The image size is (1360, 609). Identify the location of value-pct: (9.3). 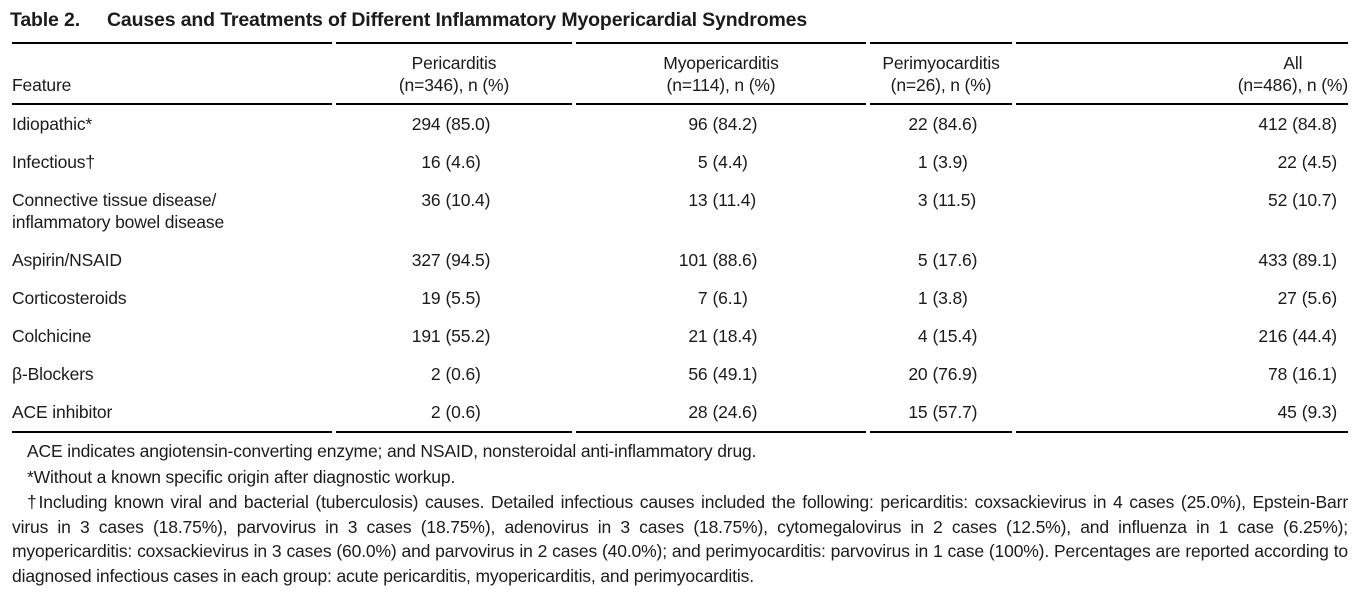
(1319, 412).